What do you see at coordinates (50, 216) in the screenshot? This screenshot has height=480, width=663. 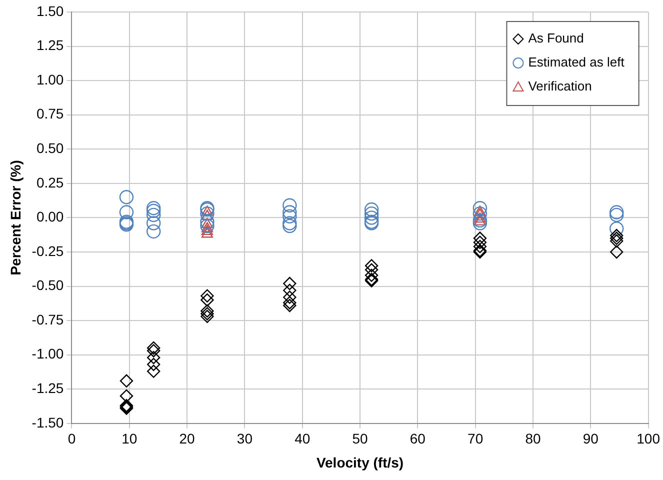 I see `y-tick-label: 0.00` at bounding box center [50, 216].